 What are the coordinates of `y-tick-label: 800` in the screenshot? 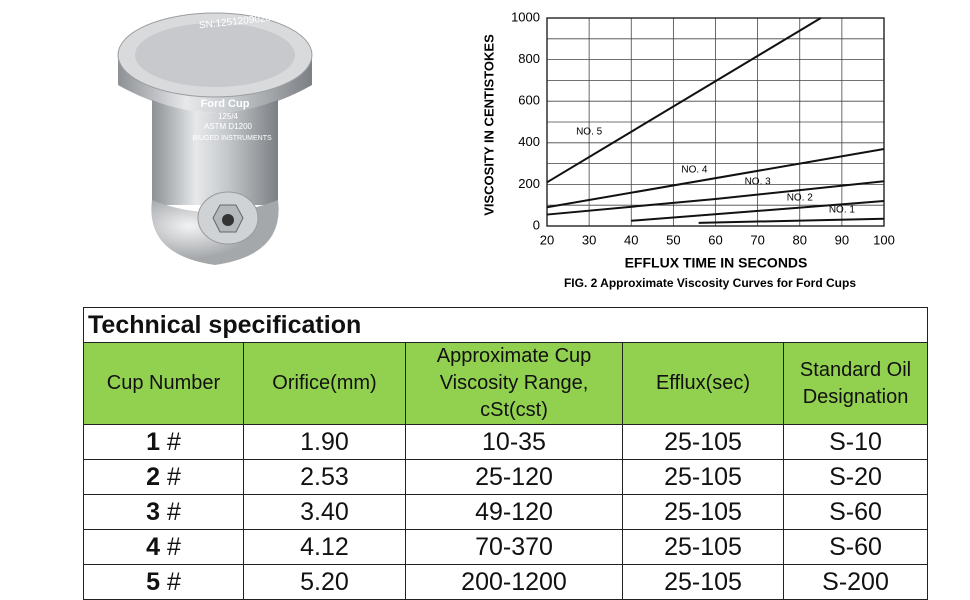 It's located at (529, 58).